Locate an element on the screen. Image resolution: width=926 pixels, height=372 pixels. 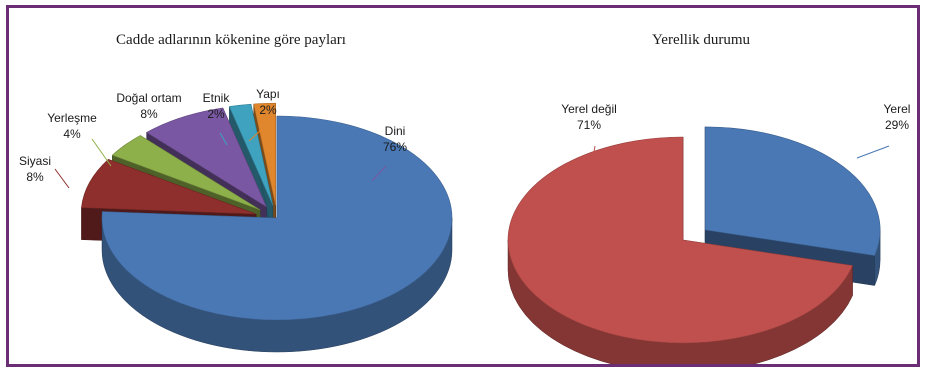
pie-1-leader-dogal-ortam is located at coordinates (168, 140).